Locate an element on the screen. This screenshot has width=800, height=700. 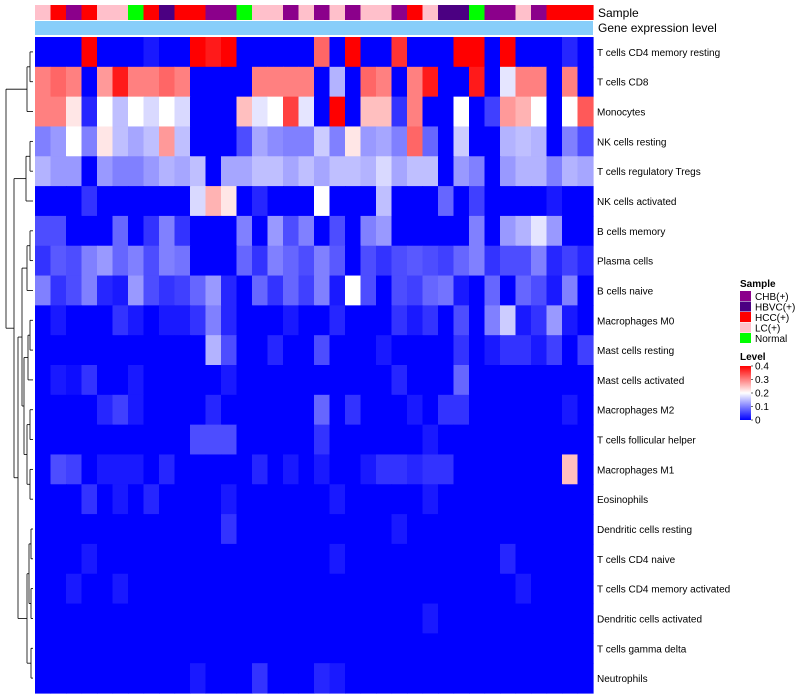
sample-legend-label: HCC(+) is located at coordinates (772, 318).